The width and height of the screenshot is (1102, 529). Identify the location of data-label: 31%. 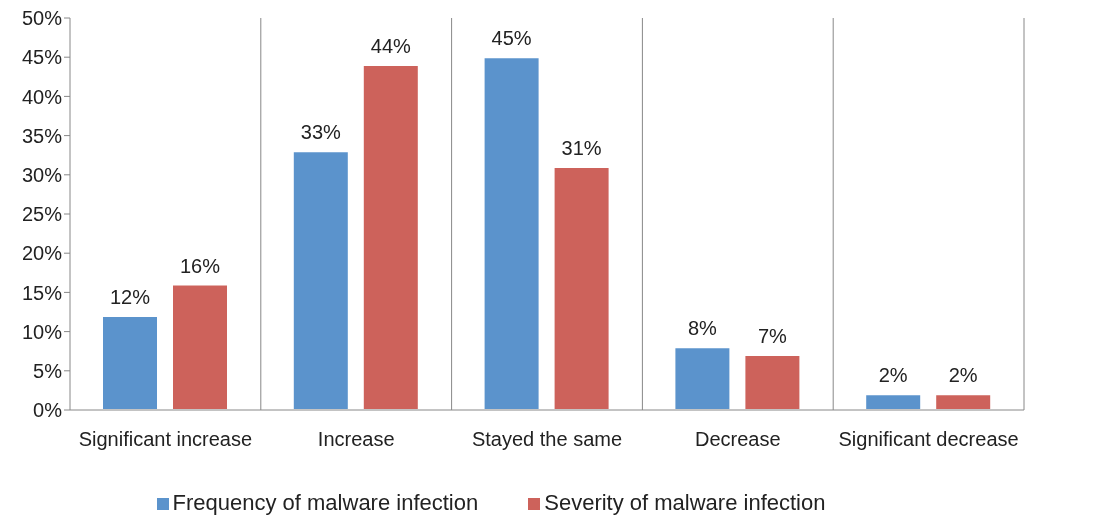
(581, 147).